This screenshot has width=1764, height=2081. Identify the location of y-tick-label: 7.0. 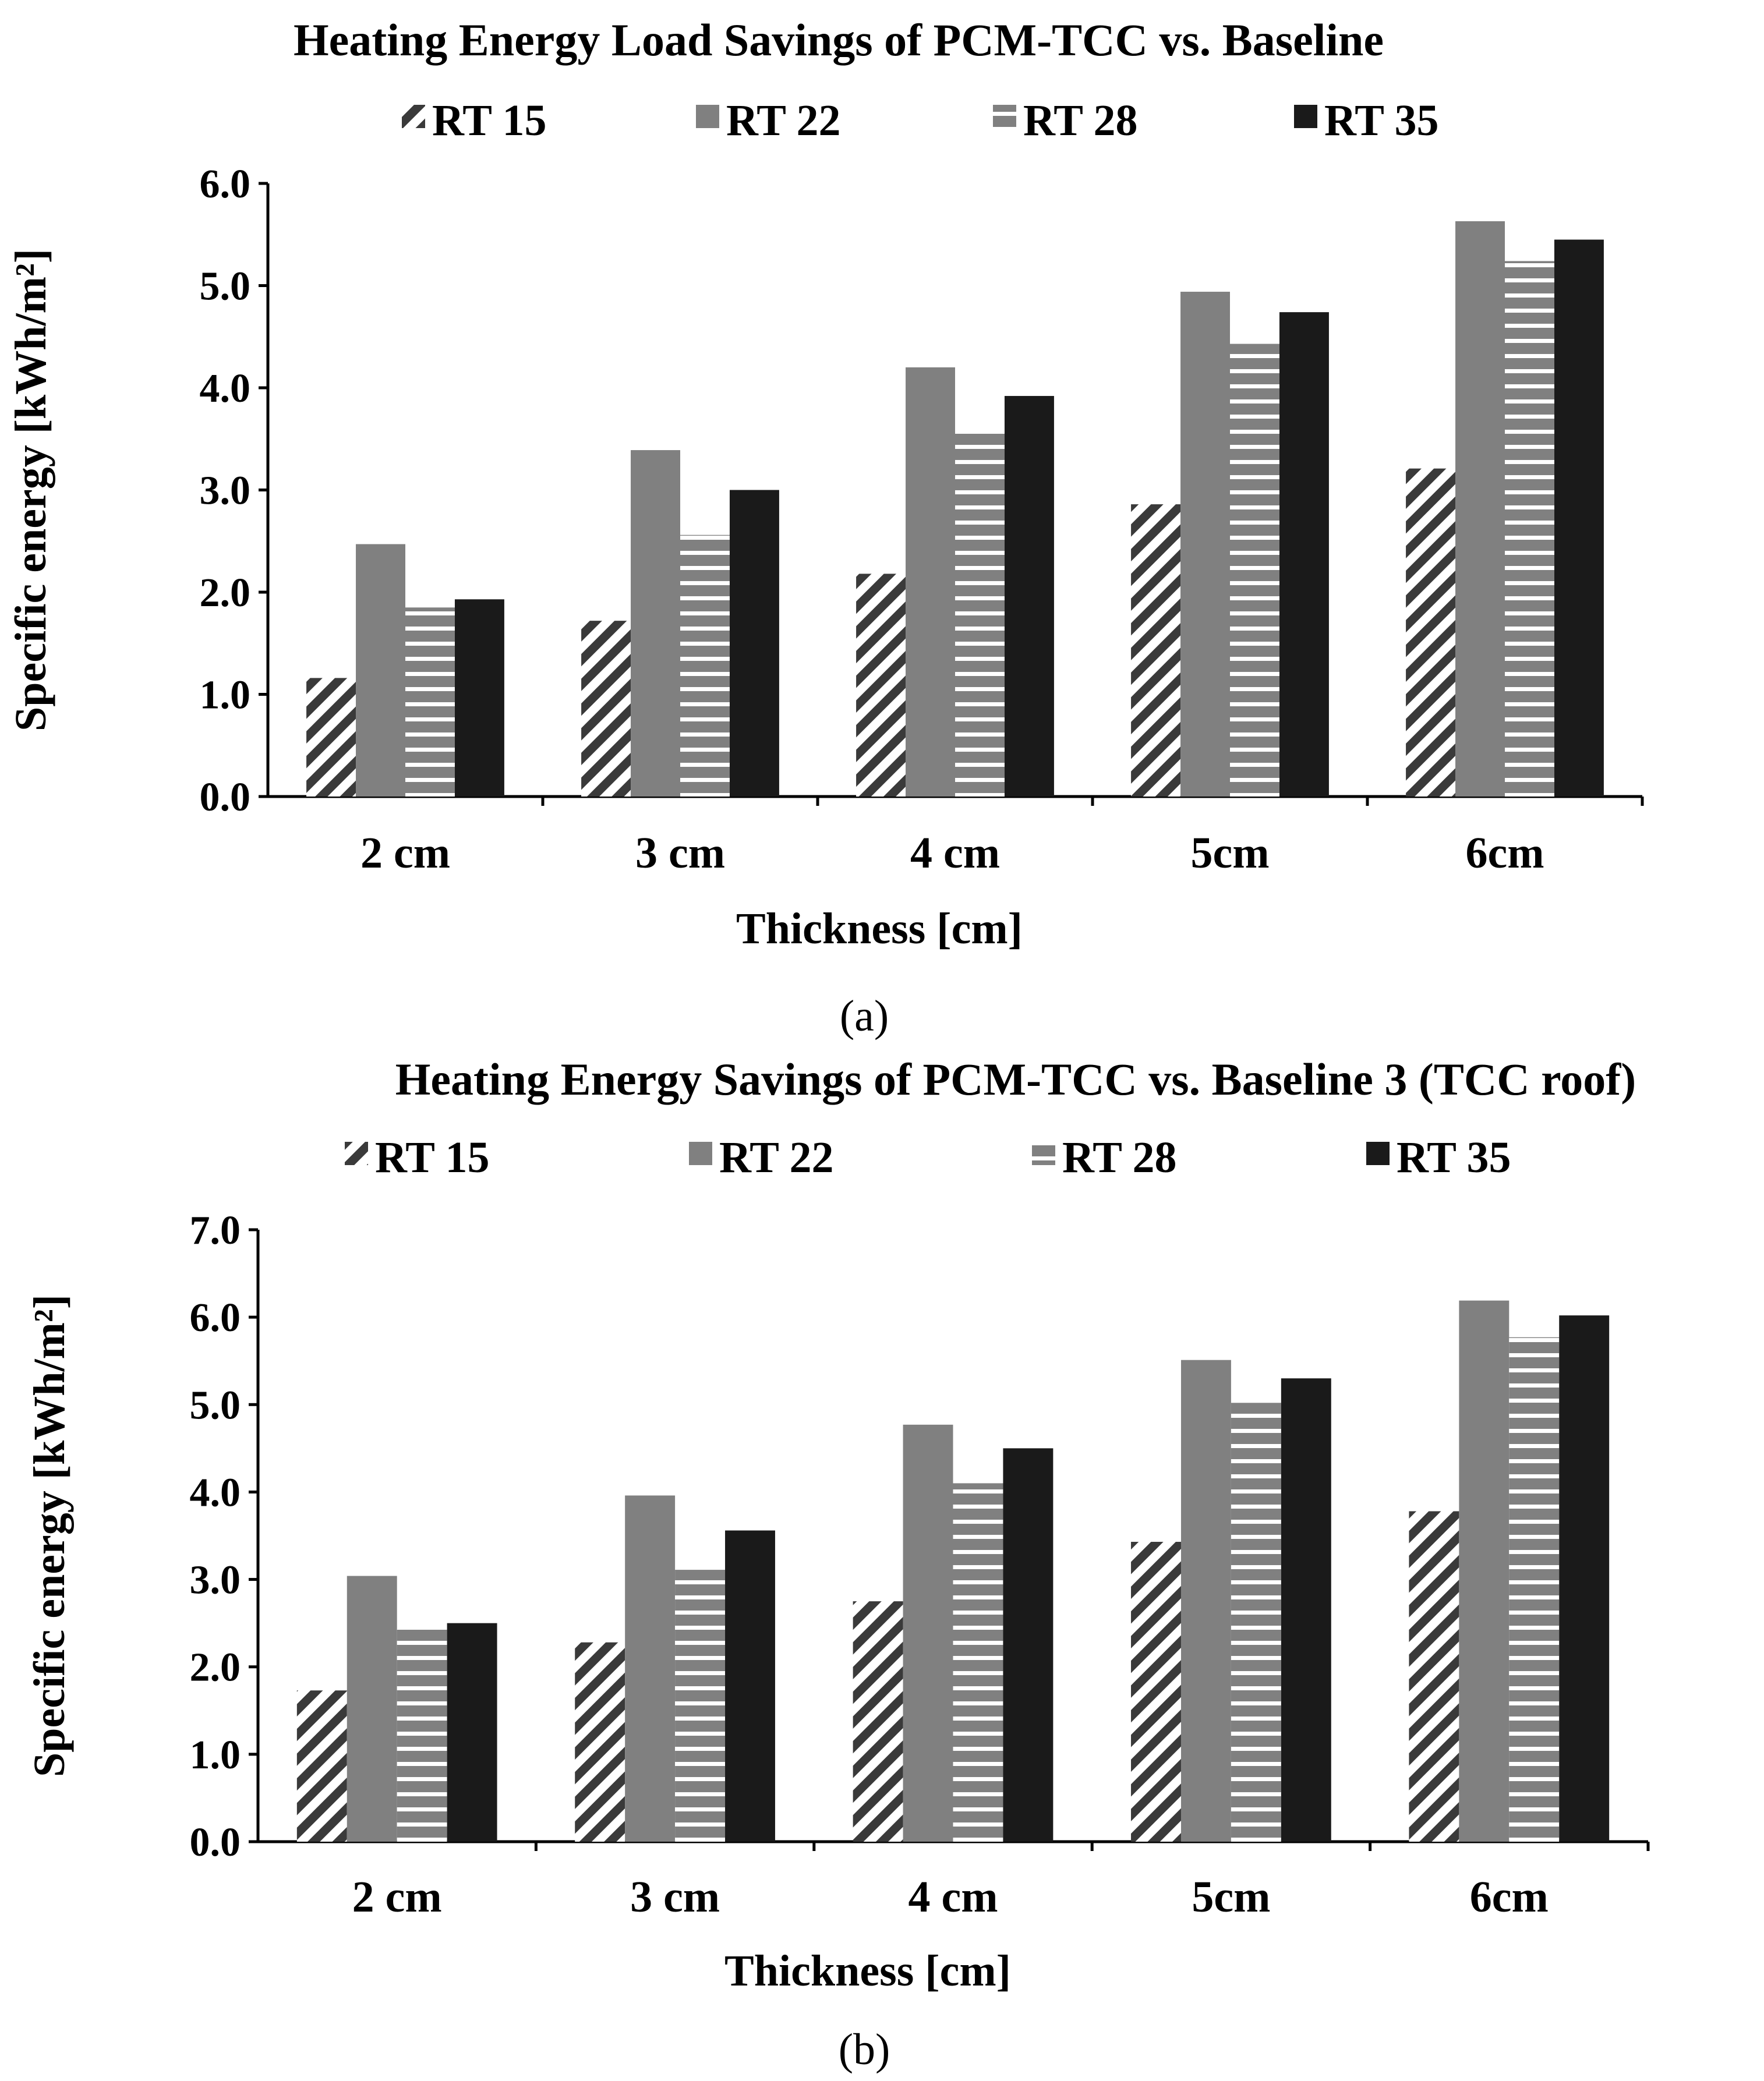
(215, 1230).